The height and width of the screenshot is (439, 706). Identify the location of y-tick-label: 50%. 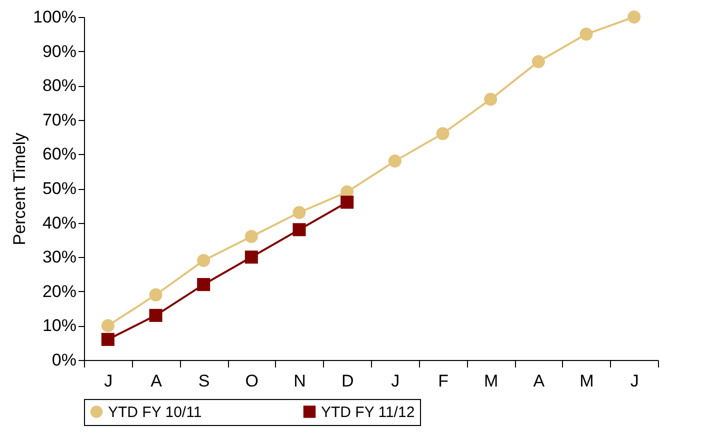
(59, 188).